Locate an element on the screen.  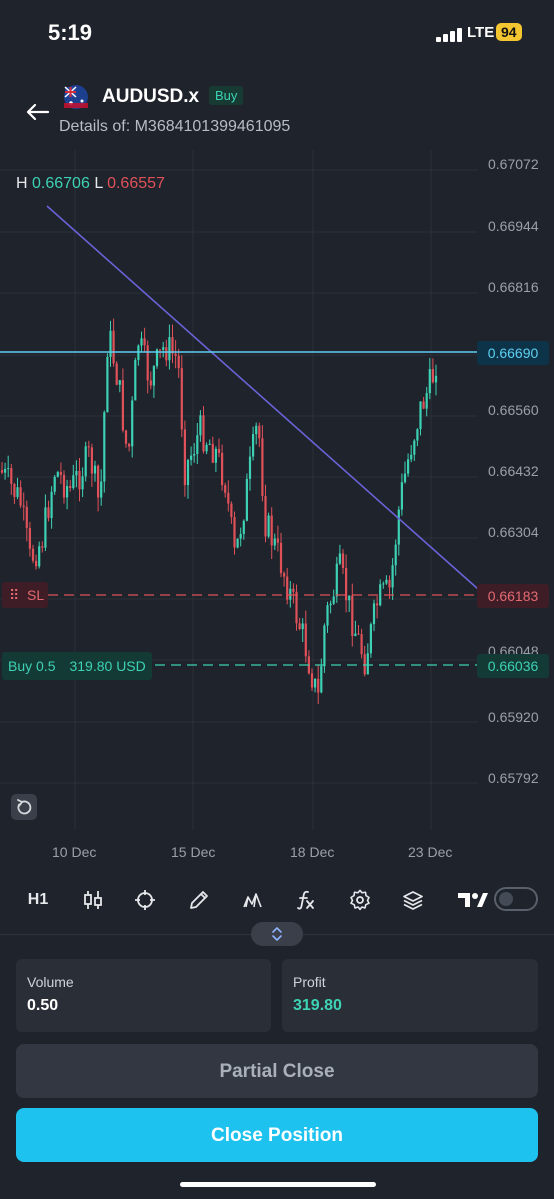
chart-type-button is located at coordinates (93, 900).